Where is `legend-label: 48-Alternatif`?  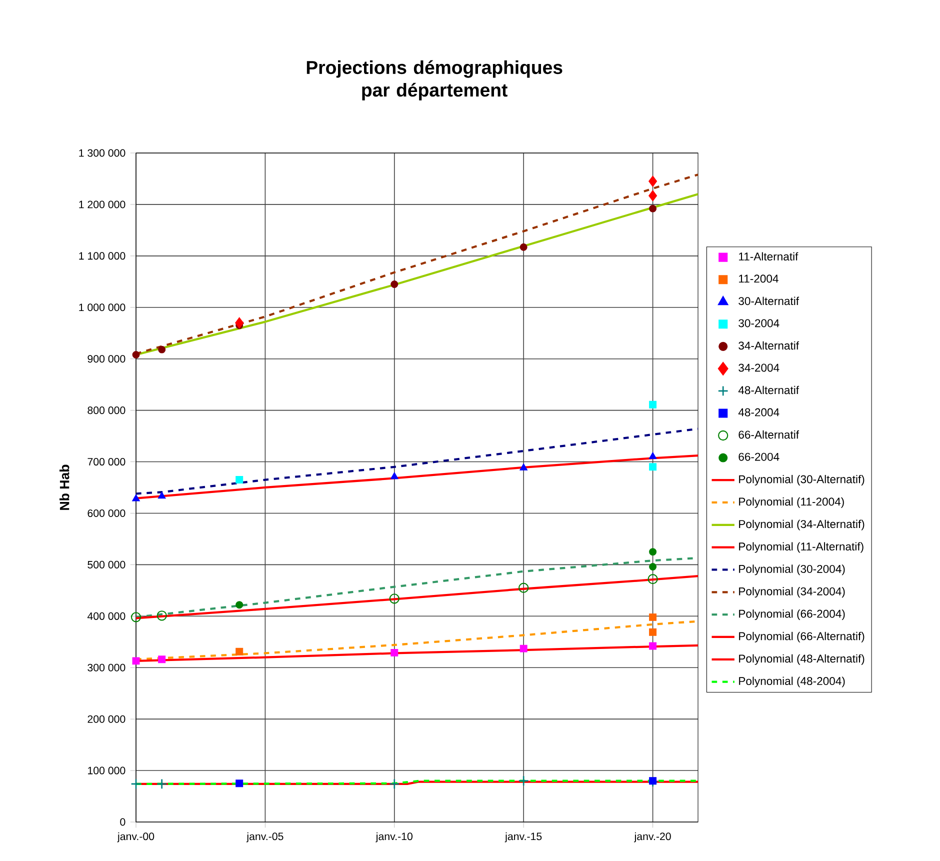
legend-label: 48-Alternatif is located at coordinates (769, 390).